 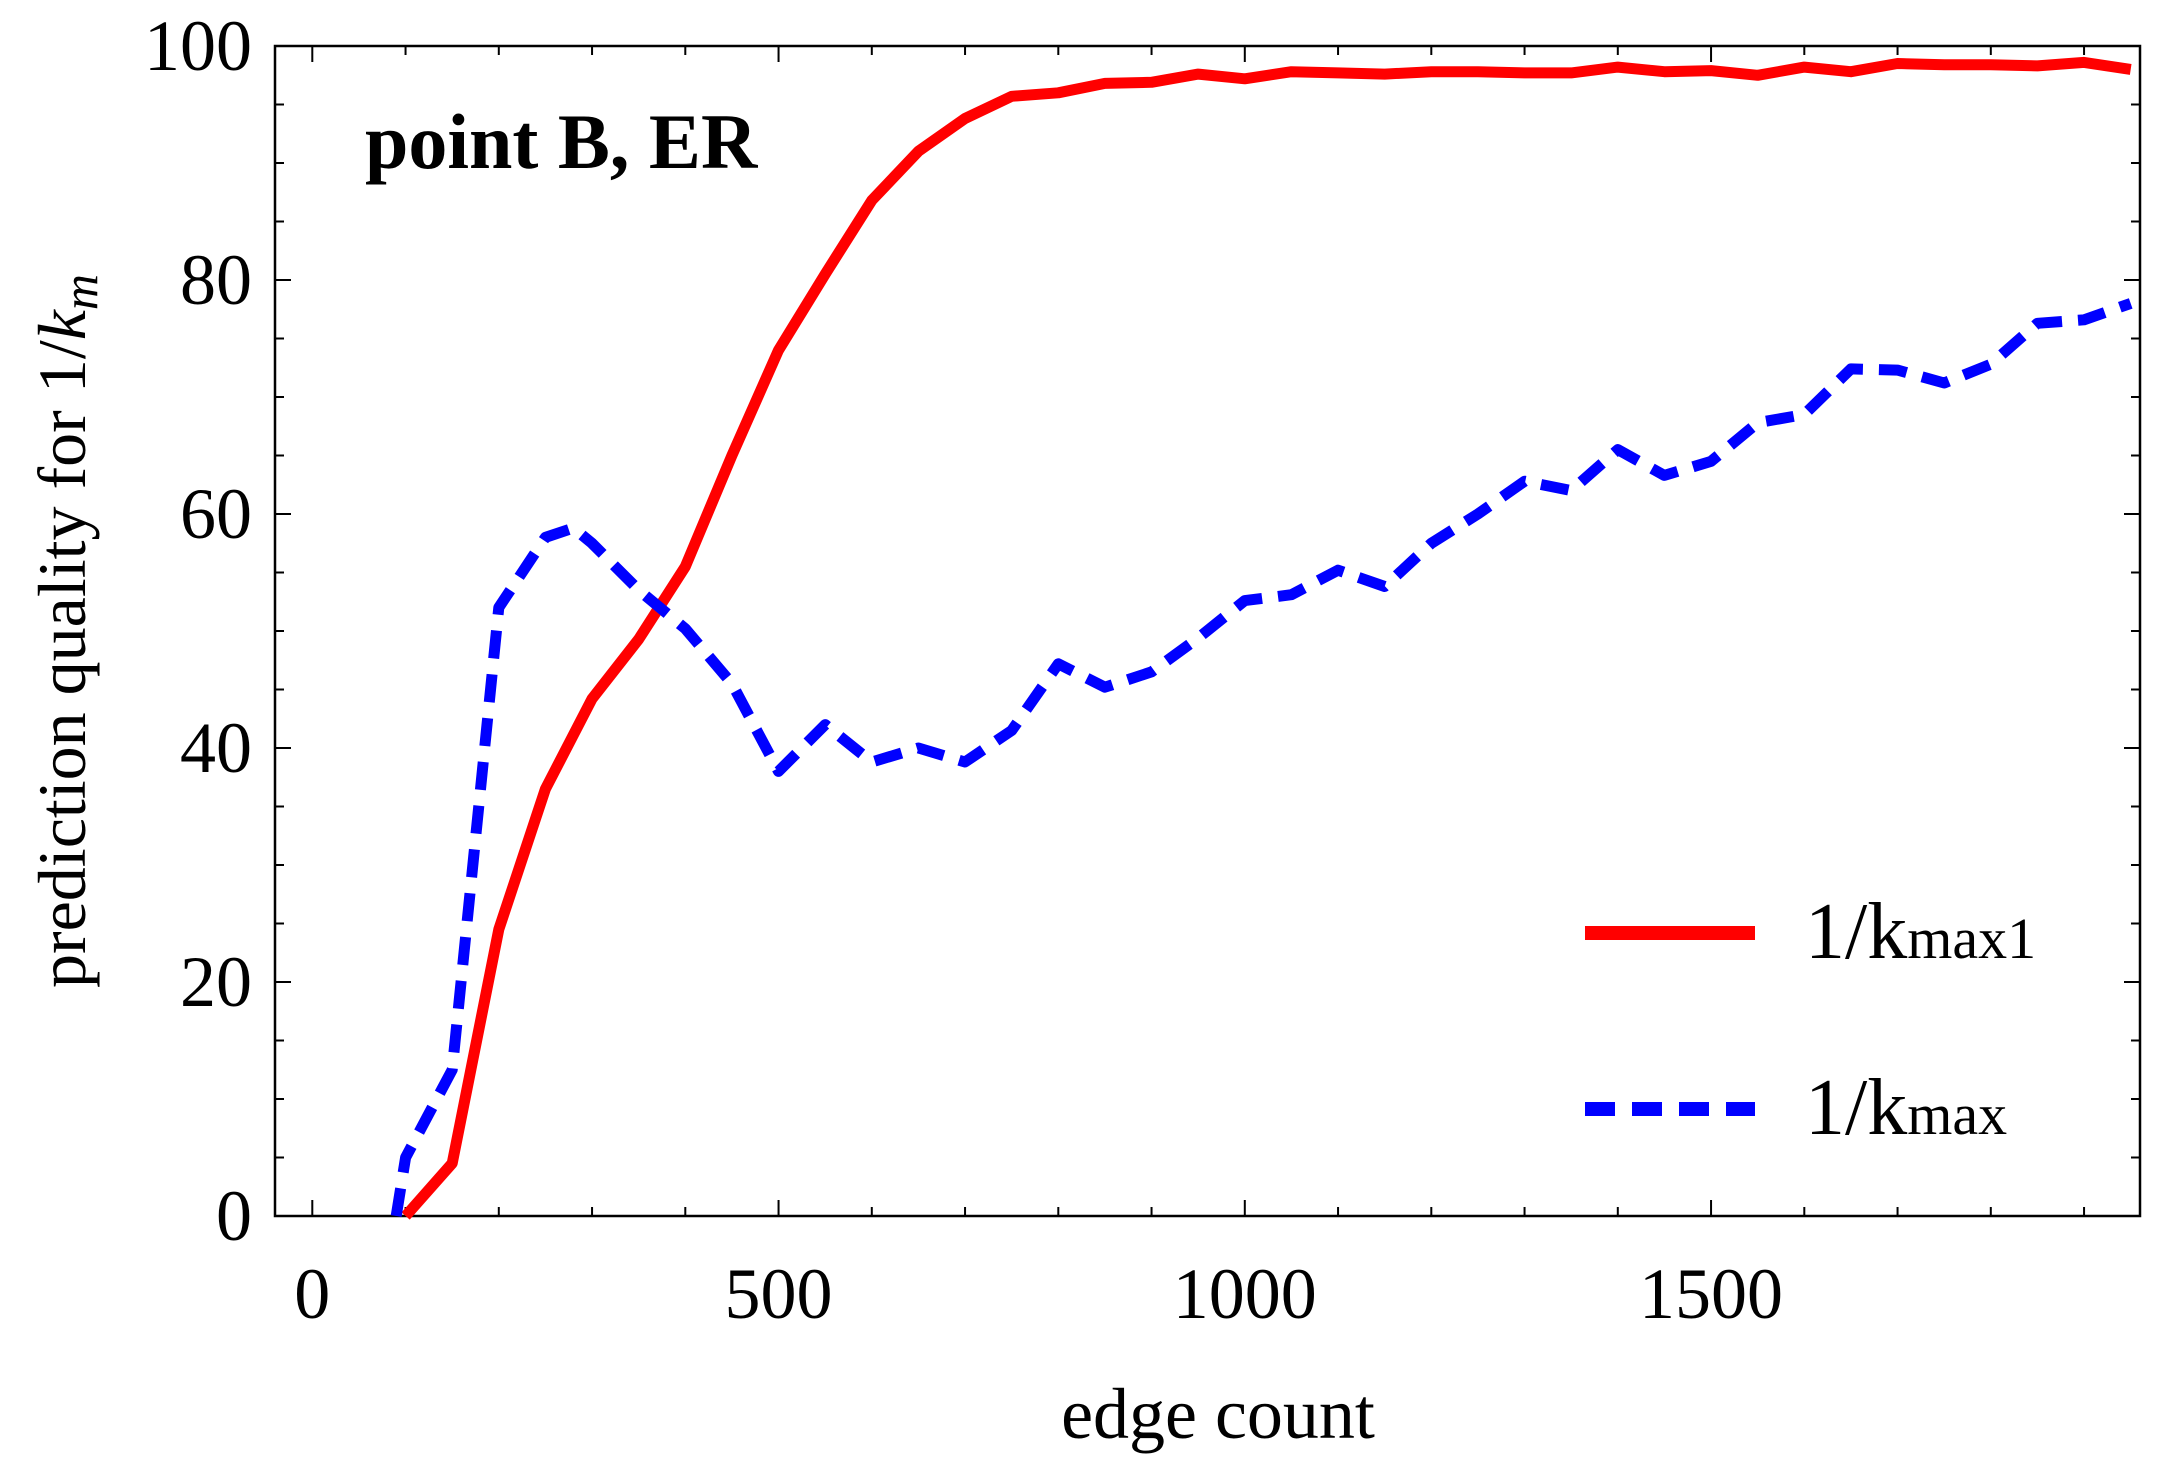 What do you see at coordinates (1856, 1108) in the screenshot?
I see `legend-label-2-main: 1/k` at bounding box center [1856, 1108].